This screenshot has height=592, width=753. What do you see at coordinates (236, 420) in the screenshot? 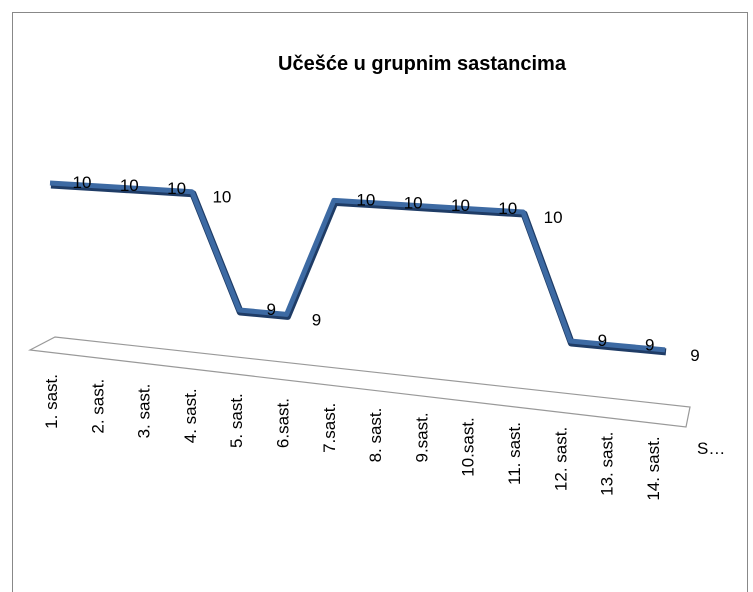
I see `x-tick-label: 5. sast.` at bounding box center [236, 420].